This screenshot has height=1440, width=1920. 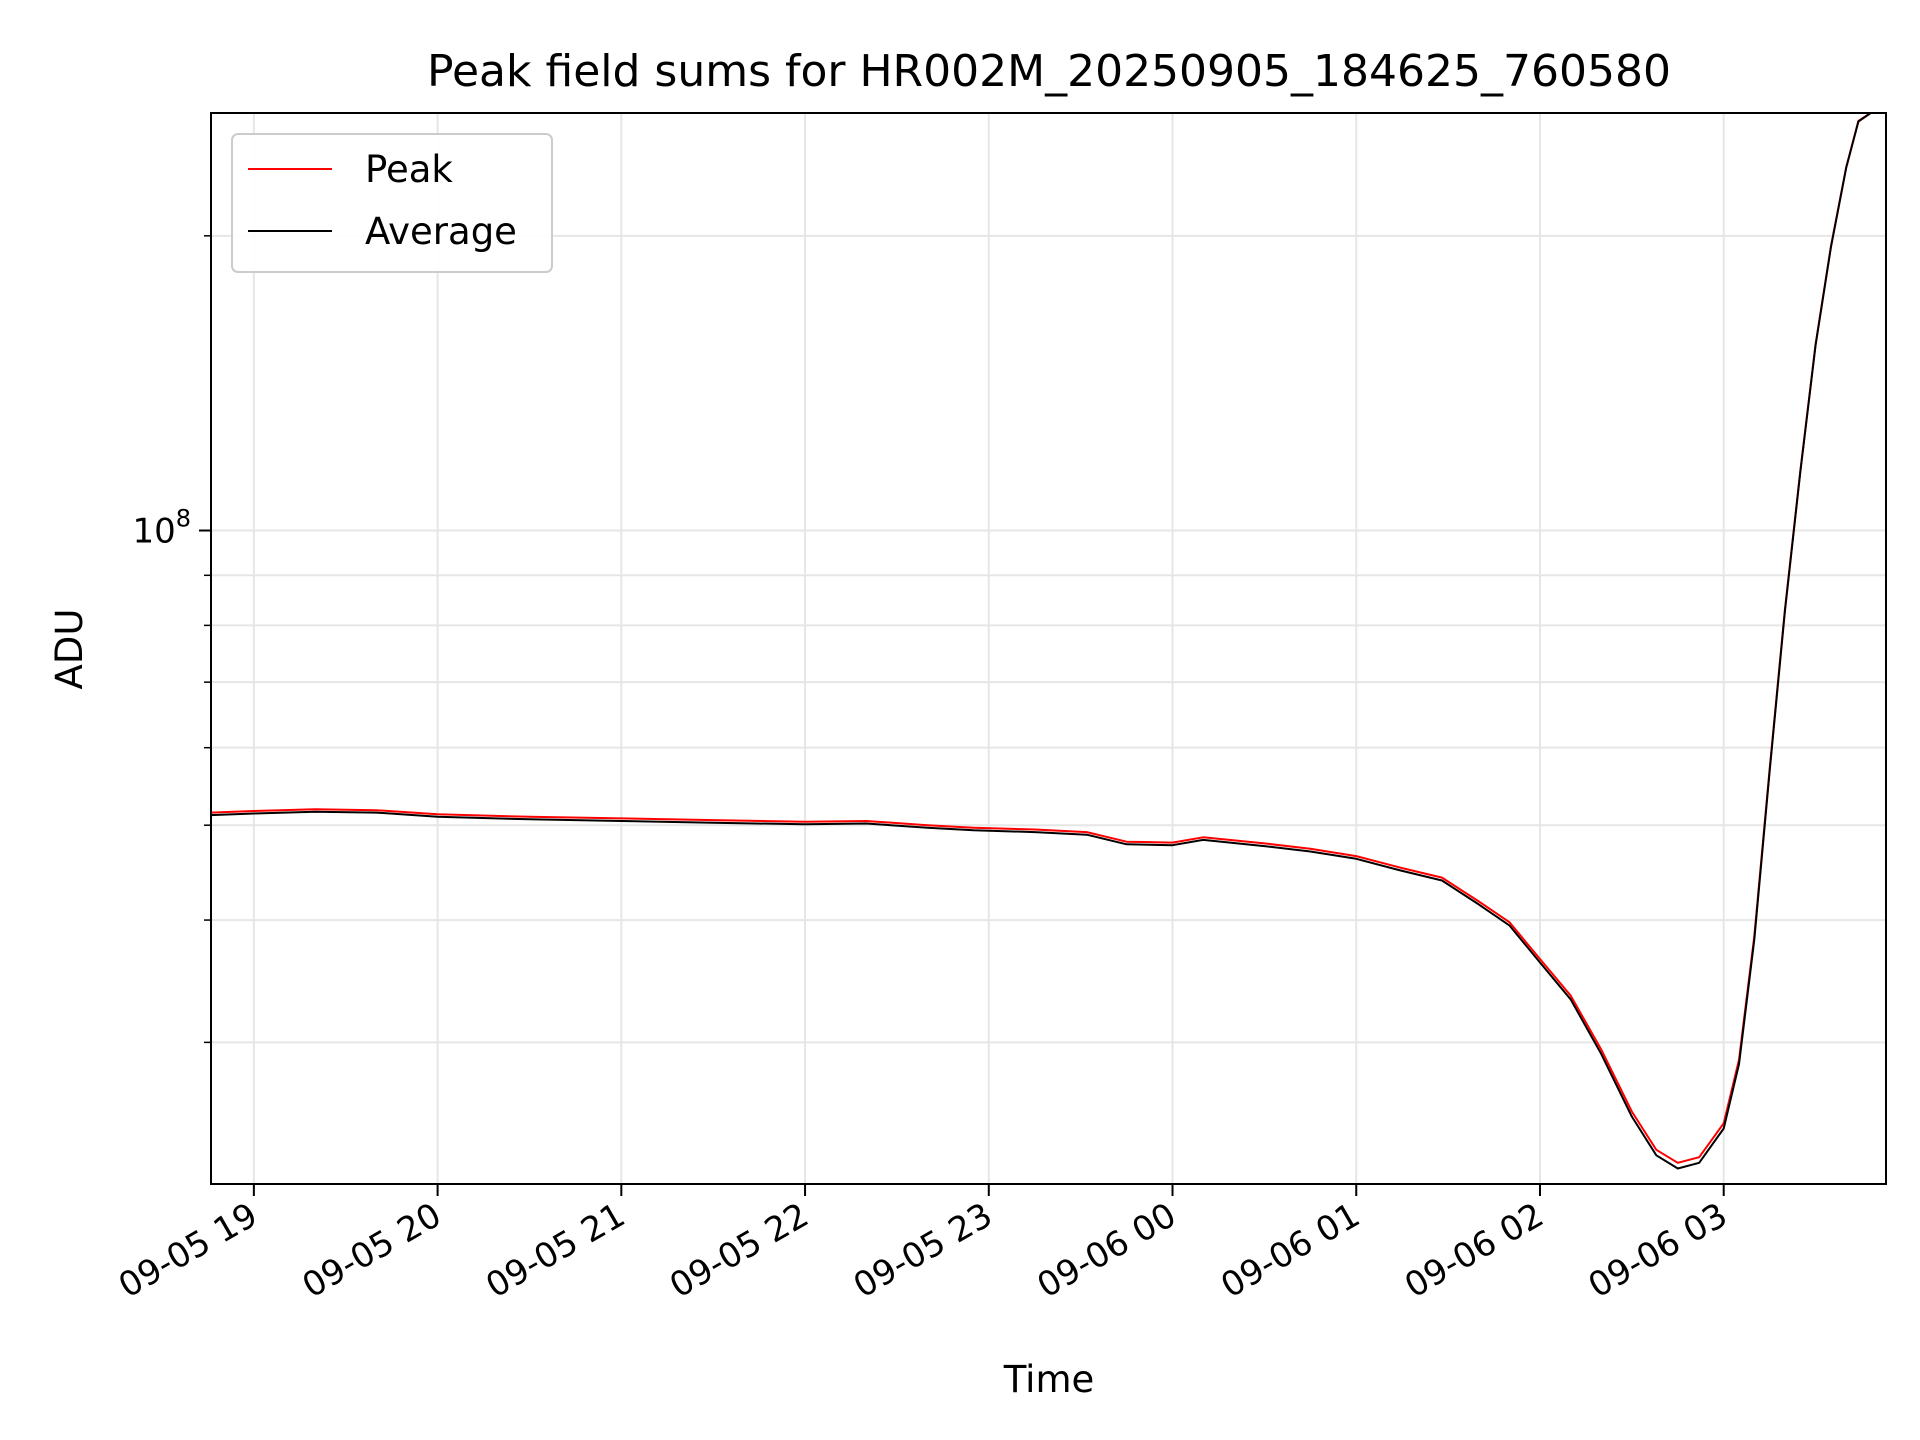 I want to click on legend-label-peak: Peak, so click(x=409, y=169).